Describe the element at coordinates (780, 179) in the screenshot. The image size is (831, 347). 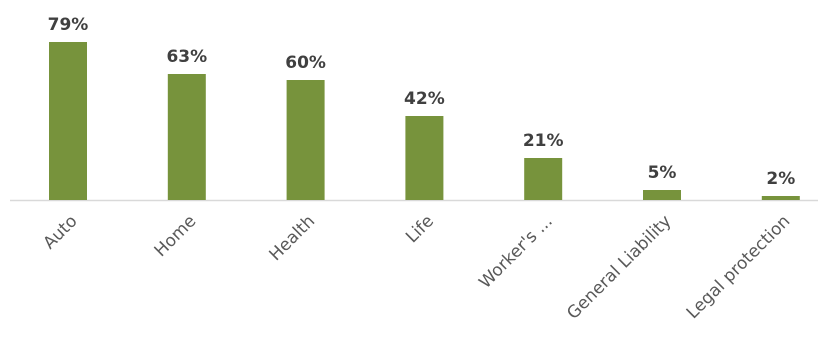
I see `value-label-6: 2%` at that location.